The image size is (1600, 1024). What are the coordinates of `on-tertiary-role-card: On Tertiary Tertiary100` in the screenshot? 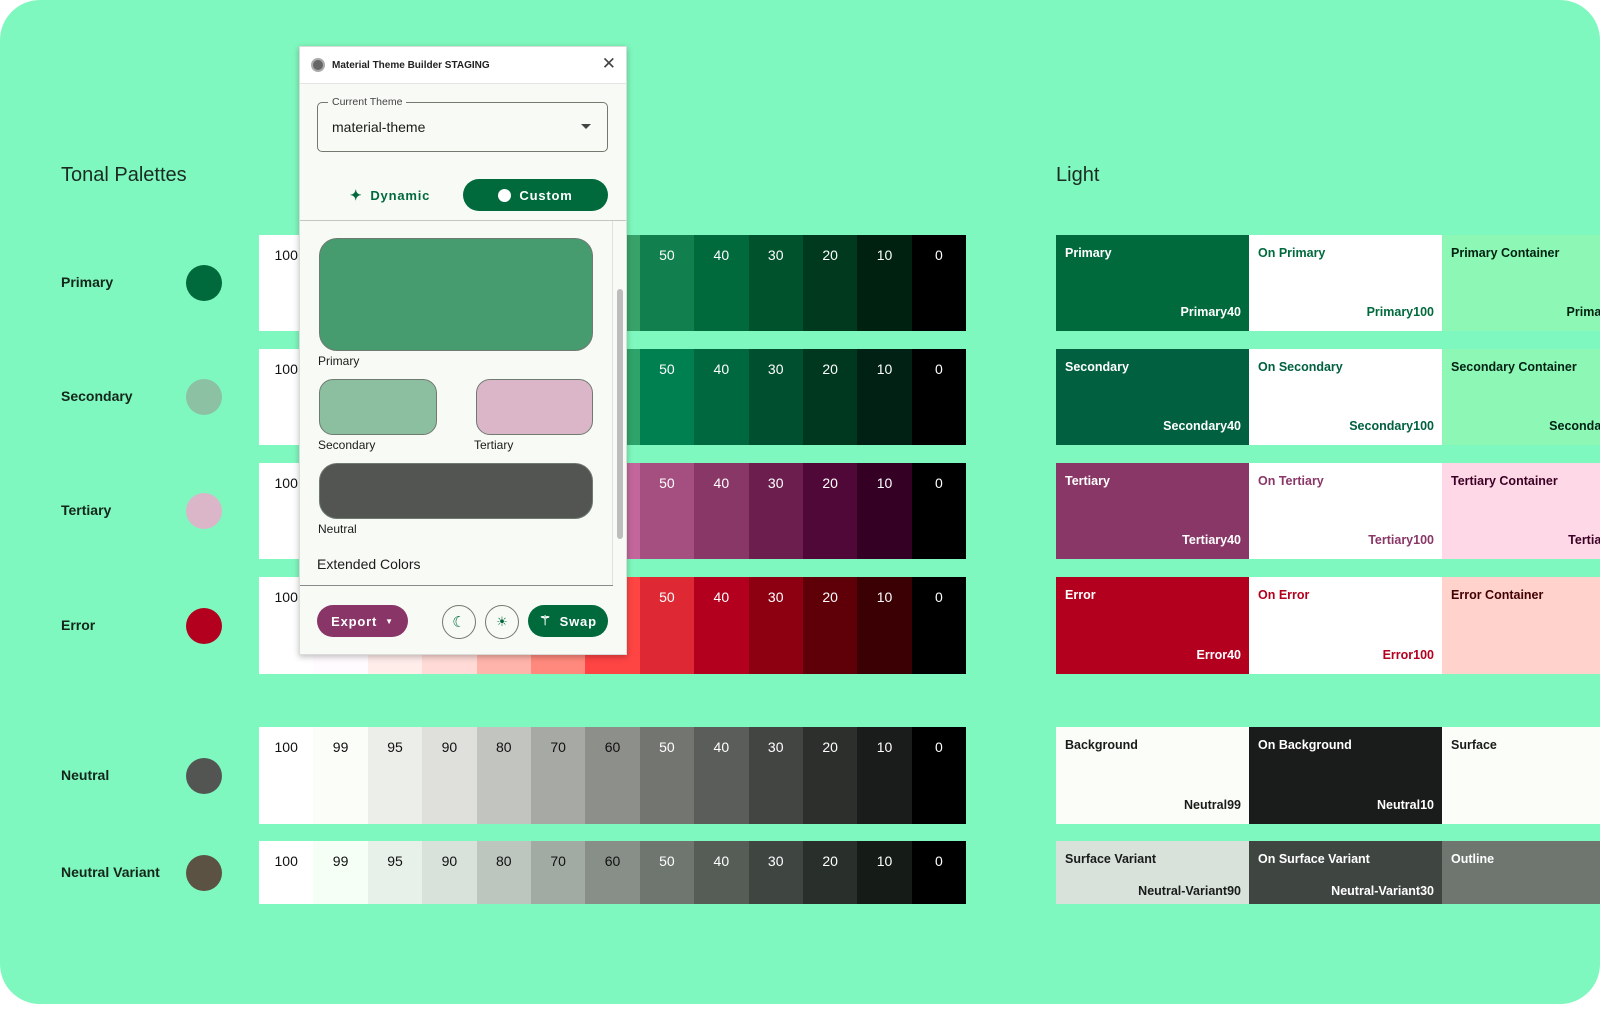 It's located at (1345, 511).